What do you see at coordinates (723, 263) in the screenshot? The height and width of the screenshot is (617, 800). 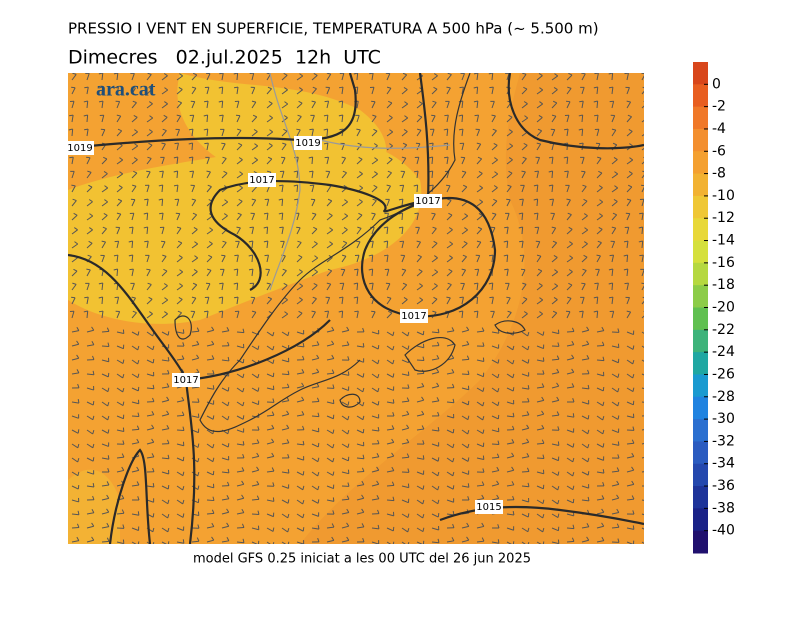 I see `colorbar-label: -16` at bounding box center [723, 263].